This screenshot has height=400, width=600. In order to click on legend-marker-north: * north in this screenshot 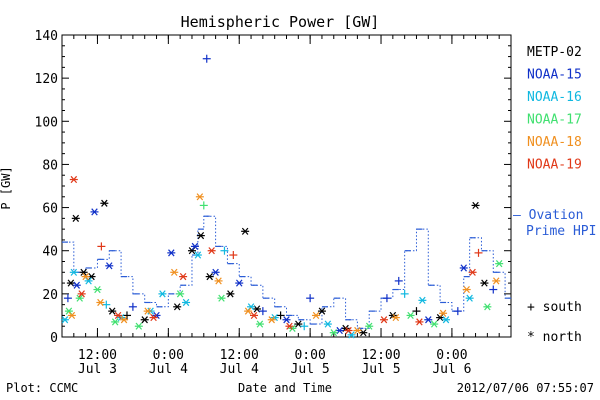, I will do `click(554, 337)`.